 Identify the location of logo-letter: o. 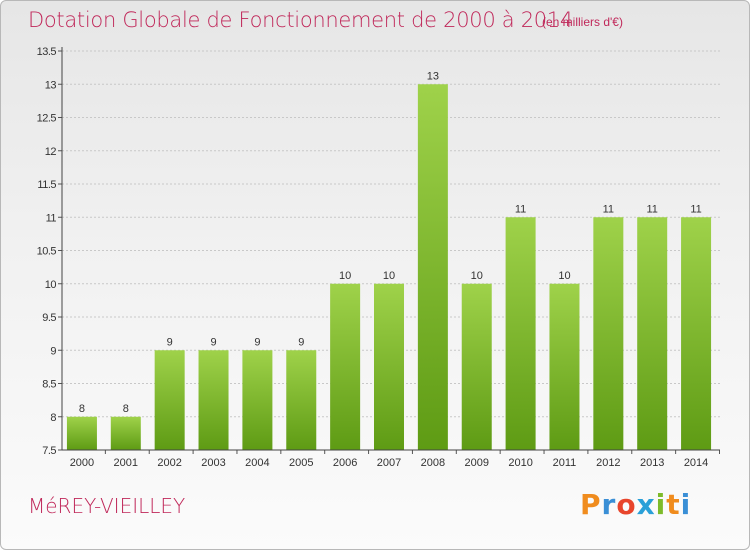
(626, 504).